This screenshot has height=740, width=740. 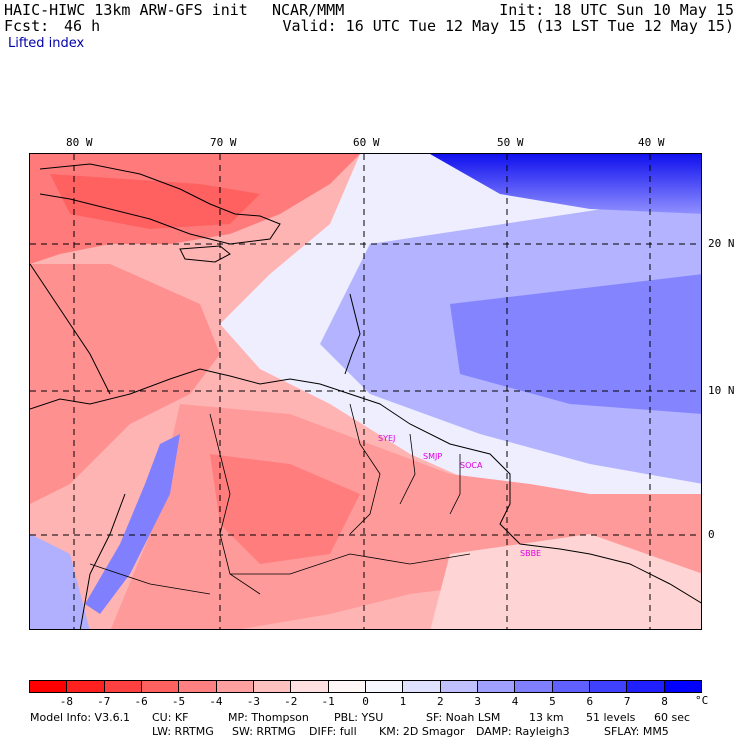 I want to click on lesser-antilles-arc, so click(x=352, y=334).